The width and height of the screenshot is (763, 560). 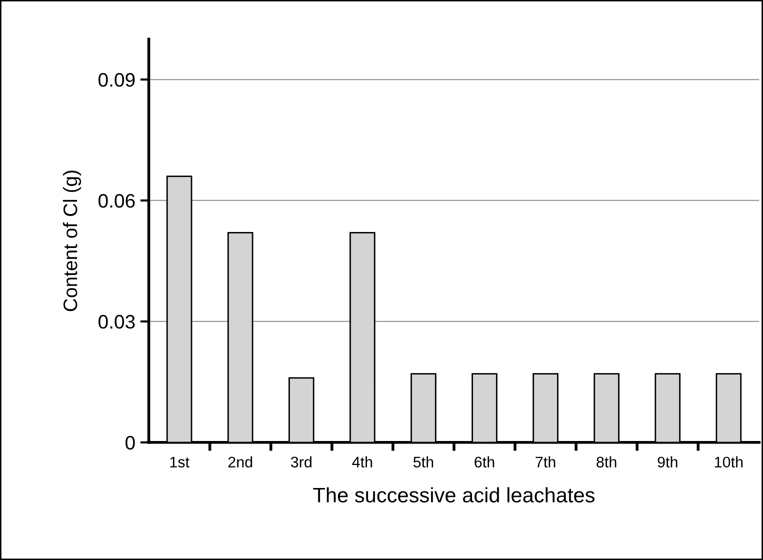 What do you see at coordinates (728, 462) in the screenshot?
I see `x-tick-label: 10th` at bounding box center [728, 462].